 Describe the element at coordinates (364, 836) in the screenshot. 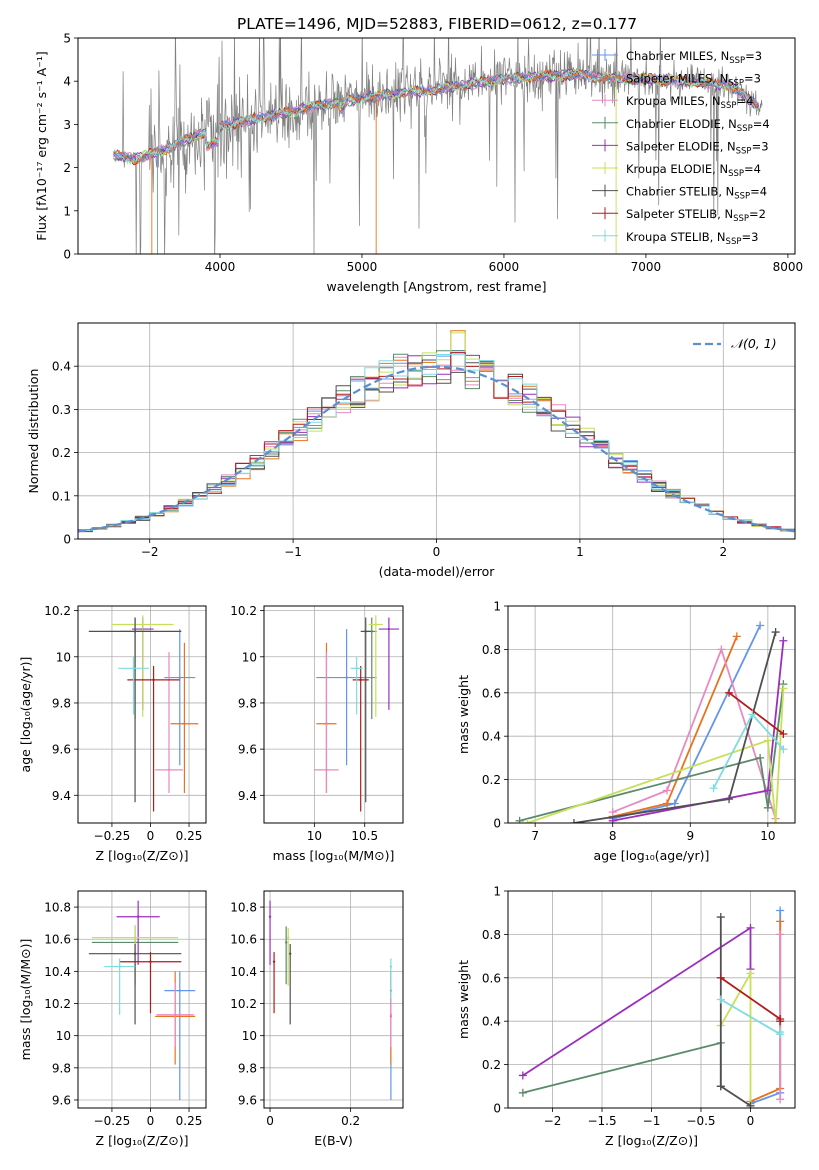

I see `x-tick-label: 10.5` at that location.